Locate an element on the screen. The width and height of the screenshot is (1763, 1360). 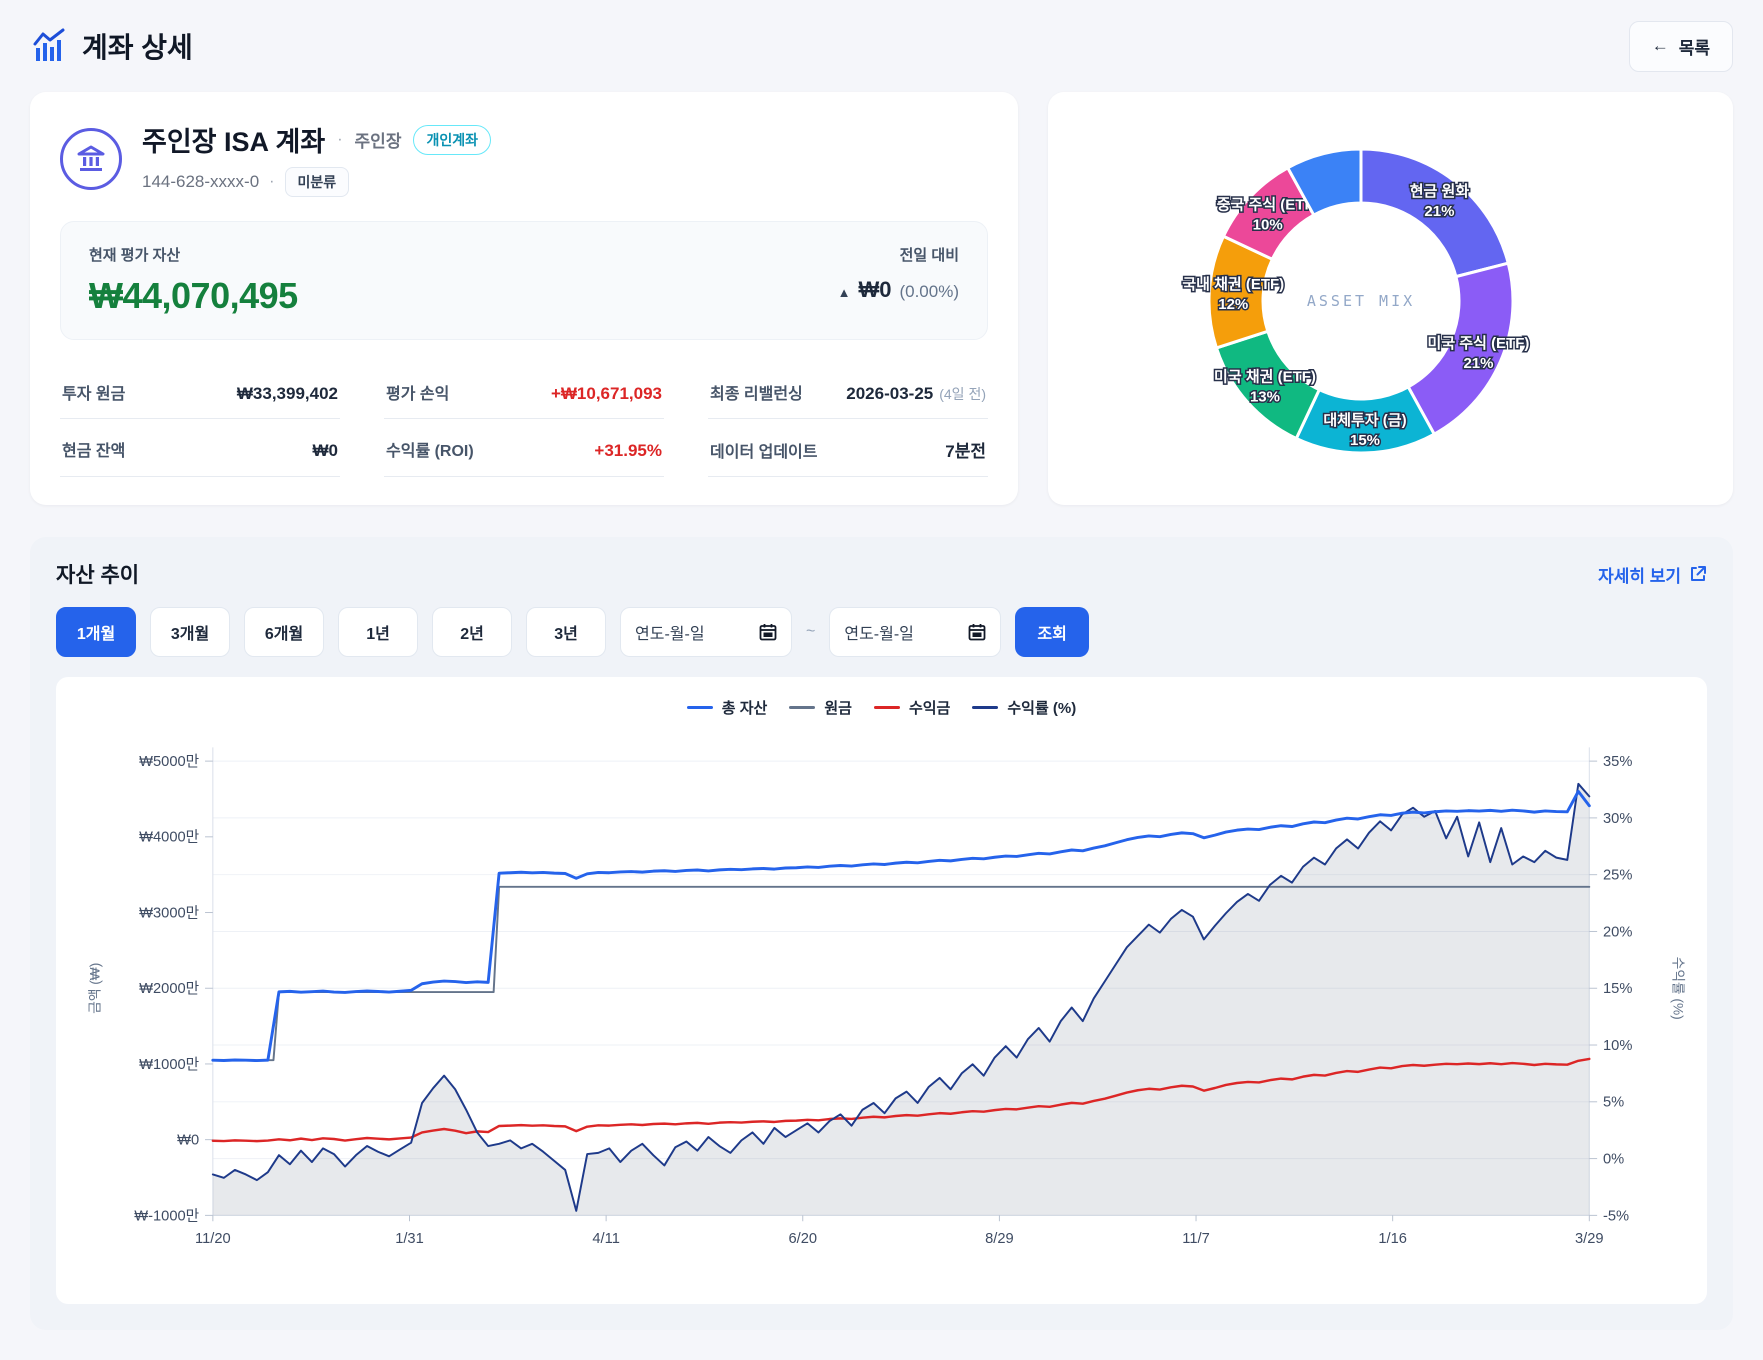
period-button-3m: 3개월 is located at coordinates (190, 632).